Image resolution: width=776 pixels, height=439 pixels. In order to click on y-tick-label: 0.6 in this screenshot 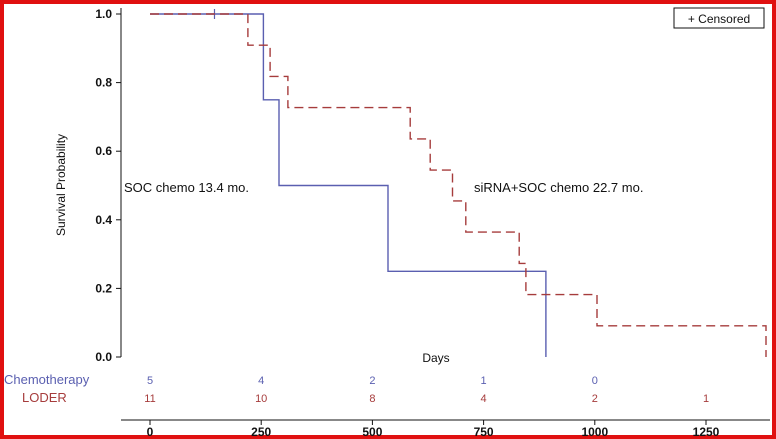, I will do `click(103, 151)`.